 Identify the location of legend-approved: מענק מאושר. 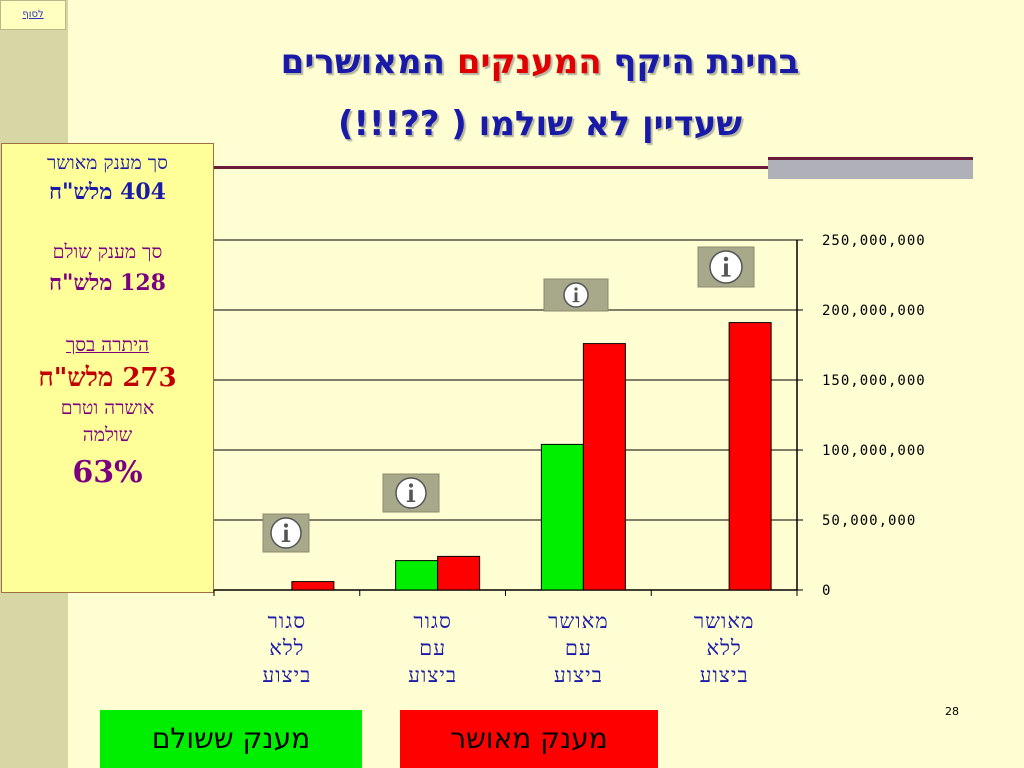
(529, 739).